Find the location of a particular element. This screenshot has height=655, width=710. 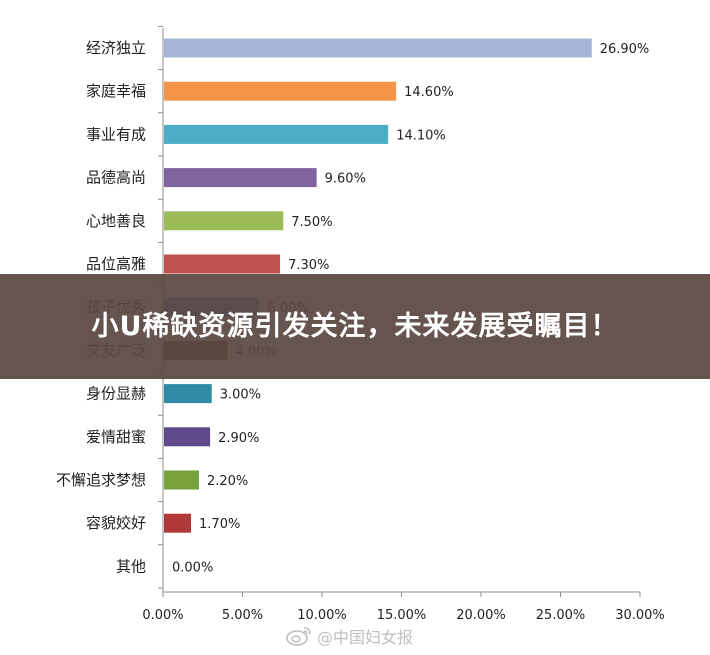

value-label: 9.60% is located at coordinates (345, 179).